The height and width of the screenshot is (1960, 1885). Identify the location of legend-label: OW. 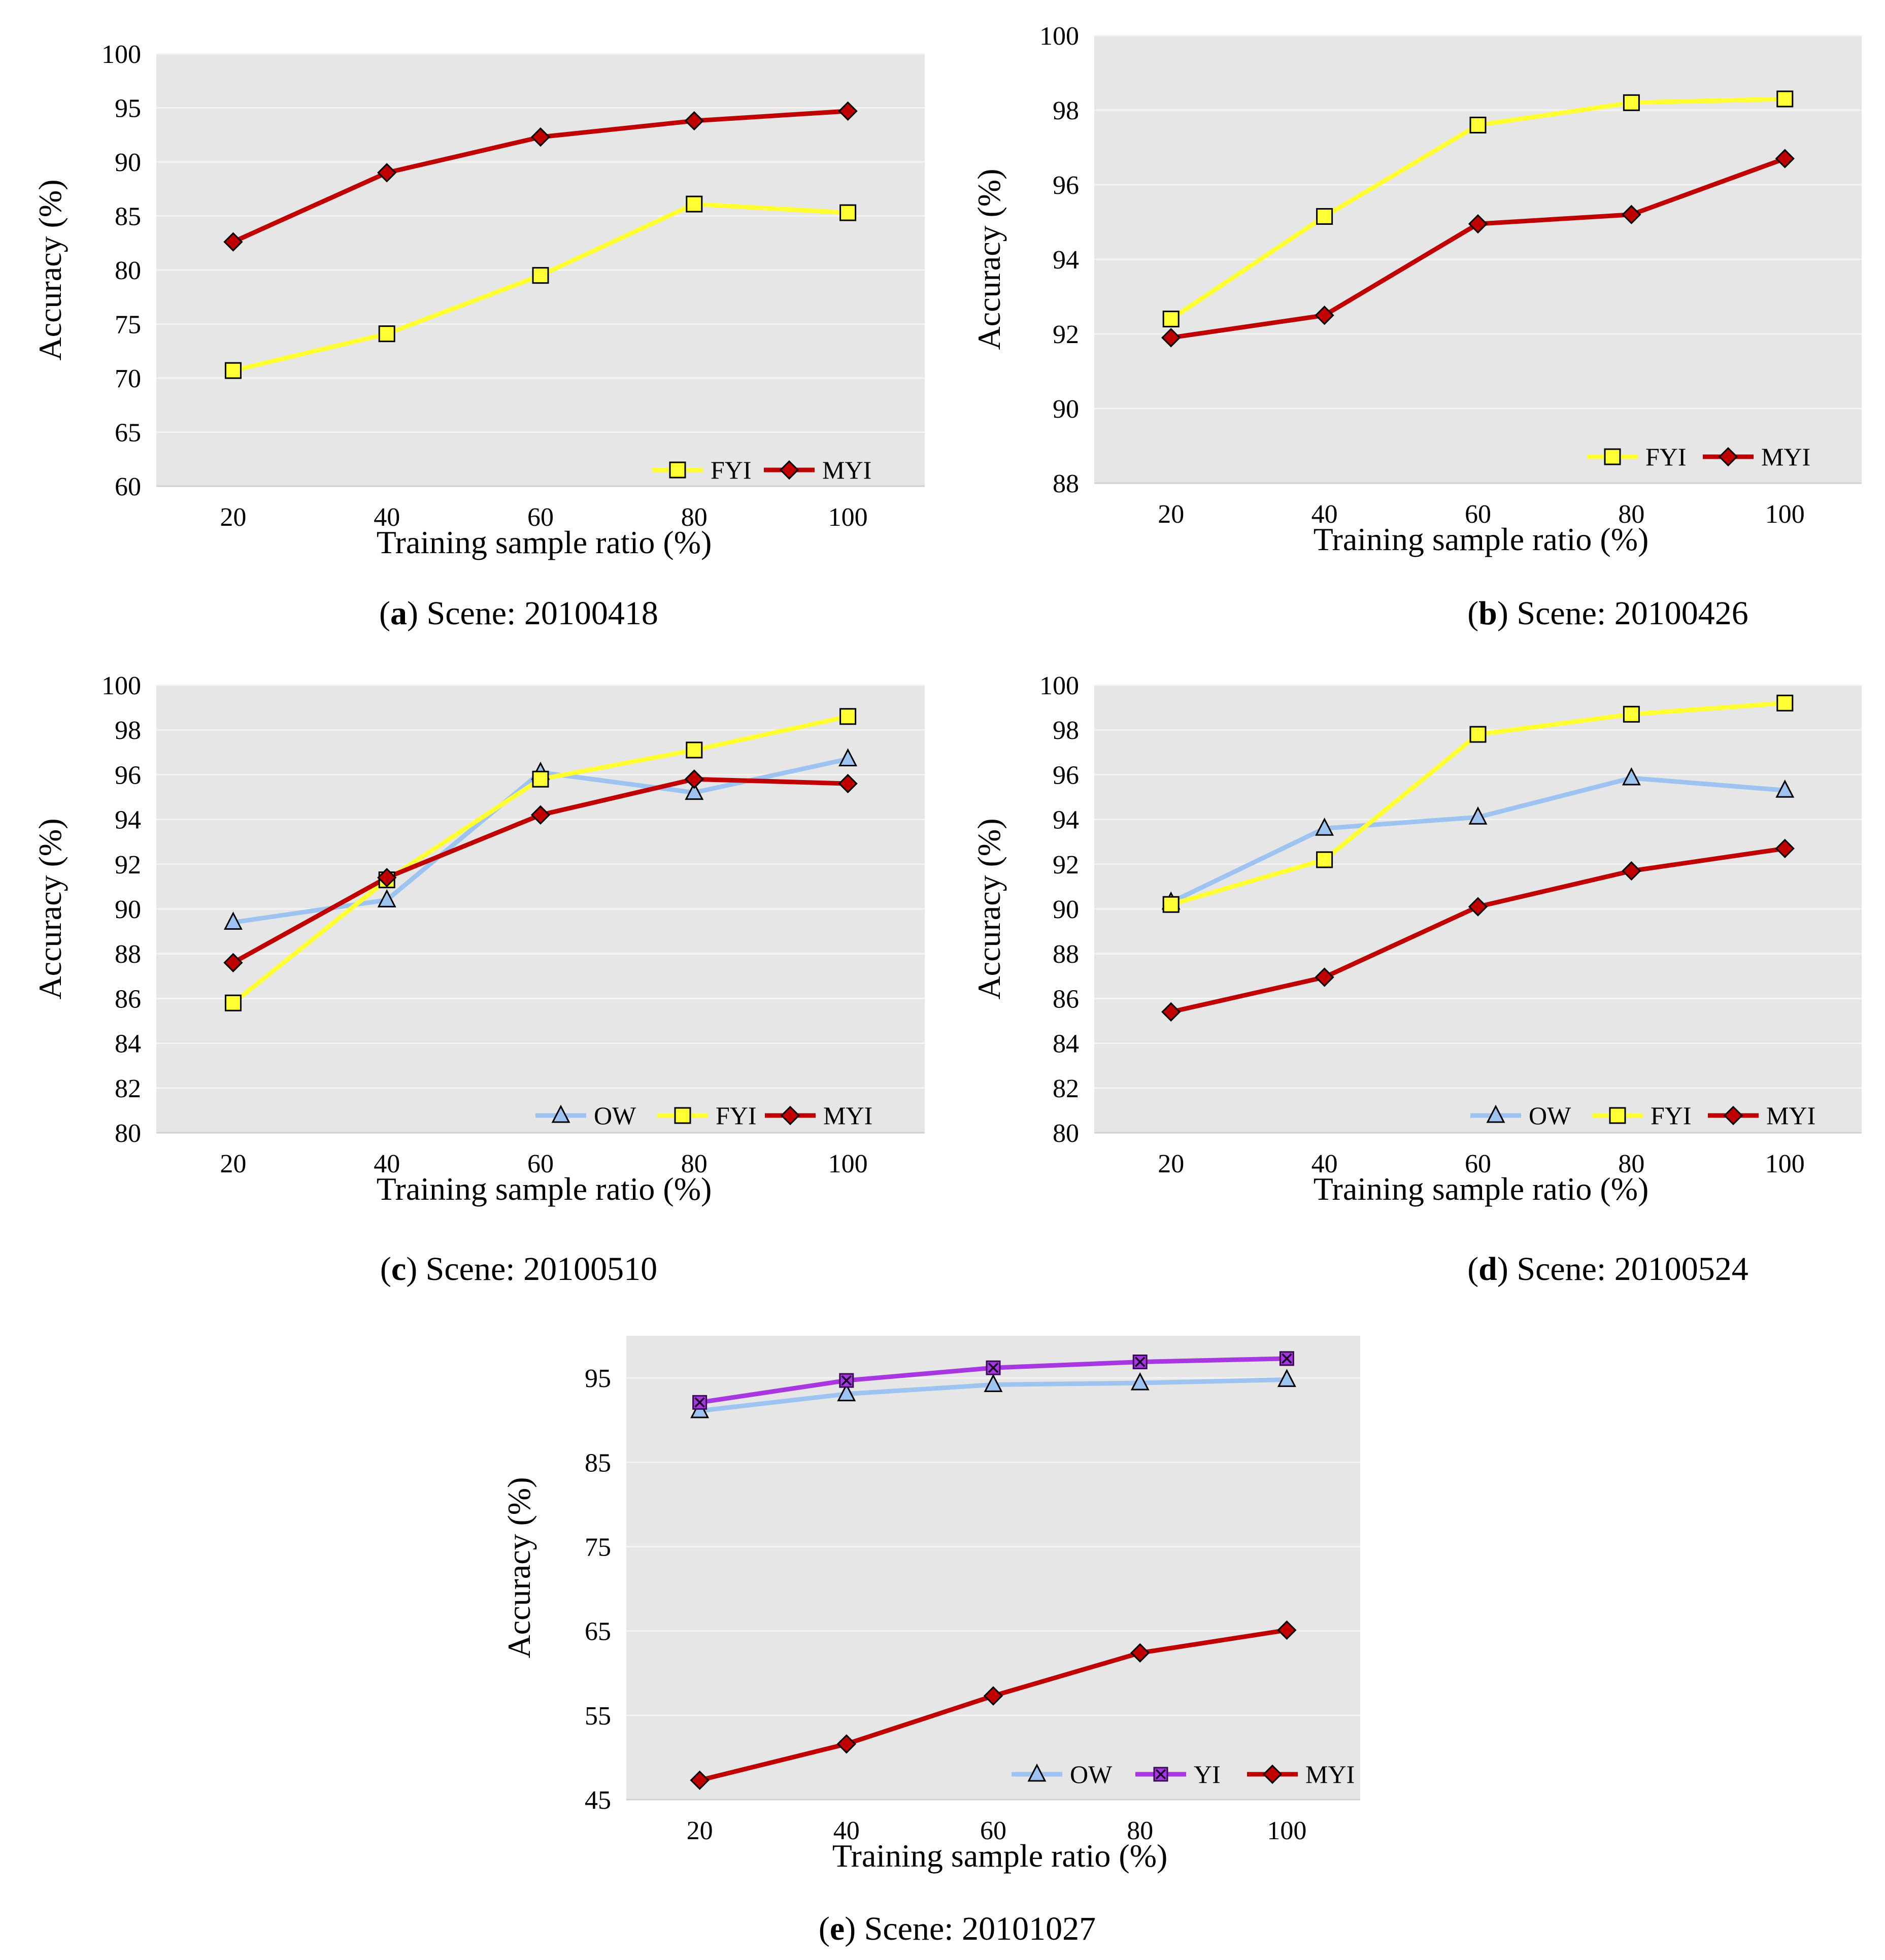
(615, 1115).